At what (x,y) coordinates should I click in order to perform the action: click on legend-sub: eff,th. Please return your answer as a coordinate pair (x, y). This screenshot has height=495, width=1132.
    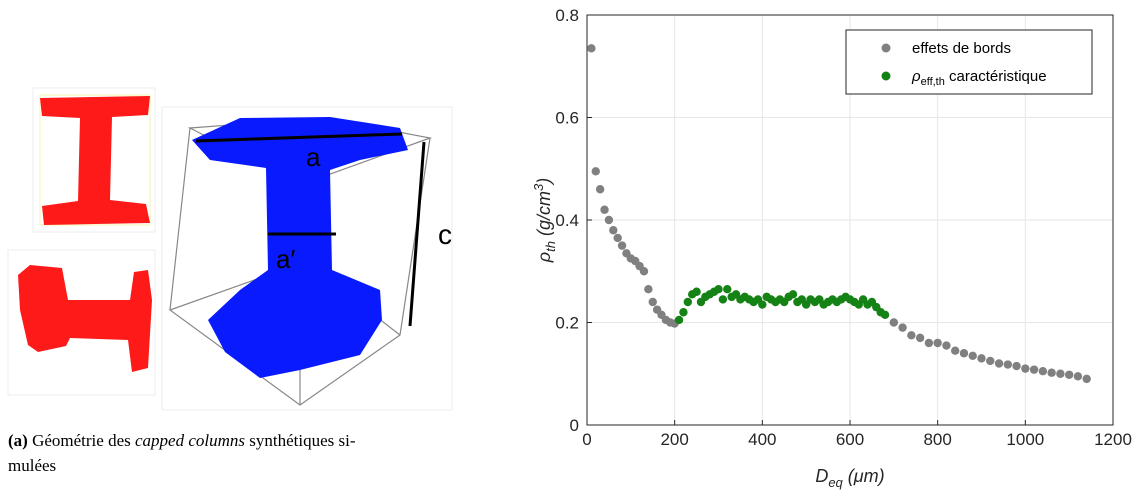
    Looking at the image, I should click on (933, 82).